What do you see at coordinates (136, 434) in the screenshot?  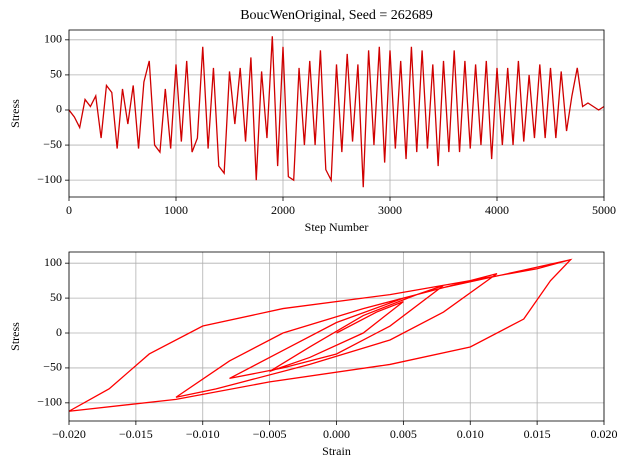 I see `x-tick-label: −0.015` at bounding box center [136, 434].